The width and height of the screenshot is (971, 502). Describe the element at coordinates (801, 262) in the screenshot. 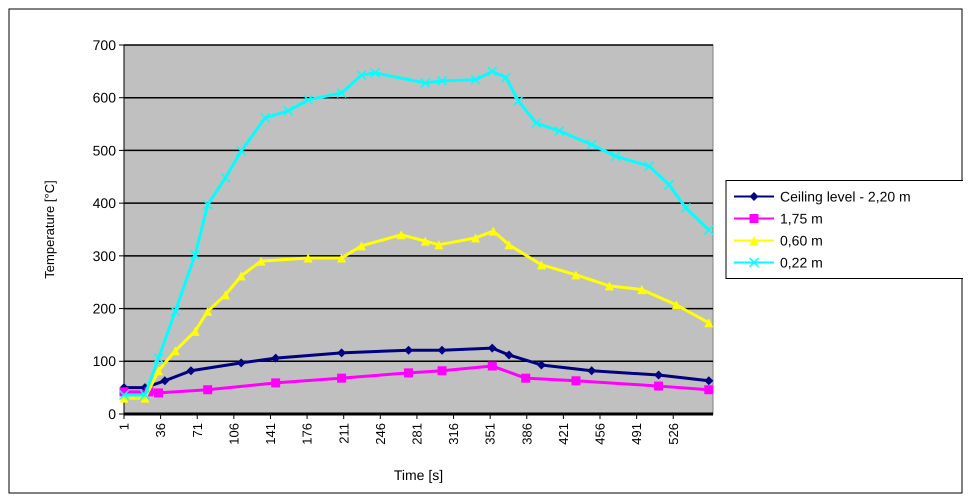

I see `legend-label: 0,22 m` at that location.